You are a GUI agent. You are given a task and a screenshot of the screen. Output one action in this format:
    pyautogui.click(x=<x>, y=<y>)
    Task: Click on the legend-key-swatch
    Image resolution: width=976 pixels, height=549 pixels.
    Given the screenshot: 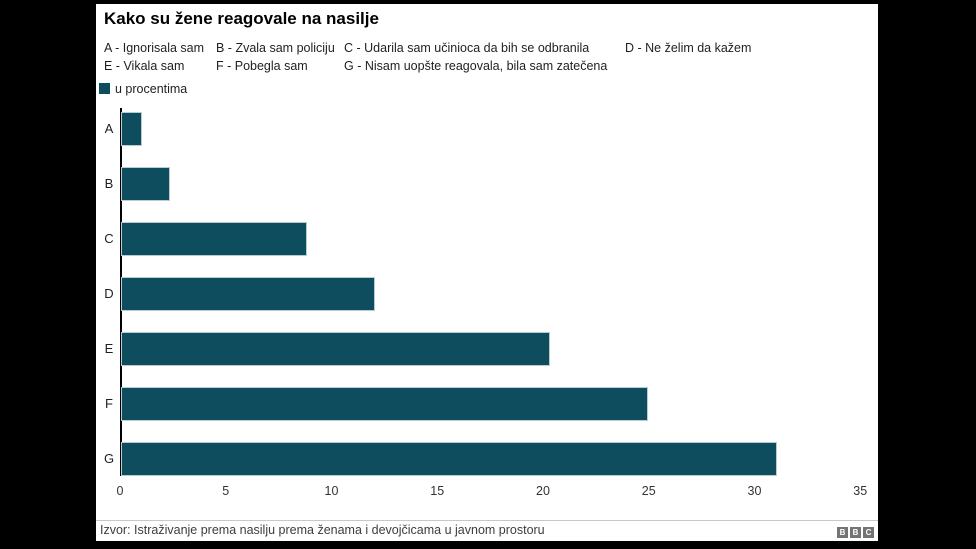 What is the action you would take?
    pyautogui.click(x=104, y=88)
    